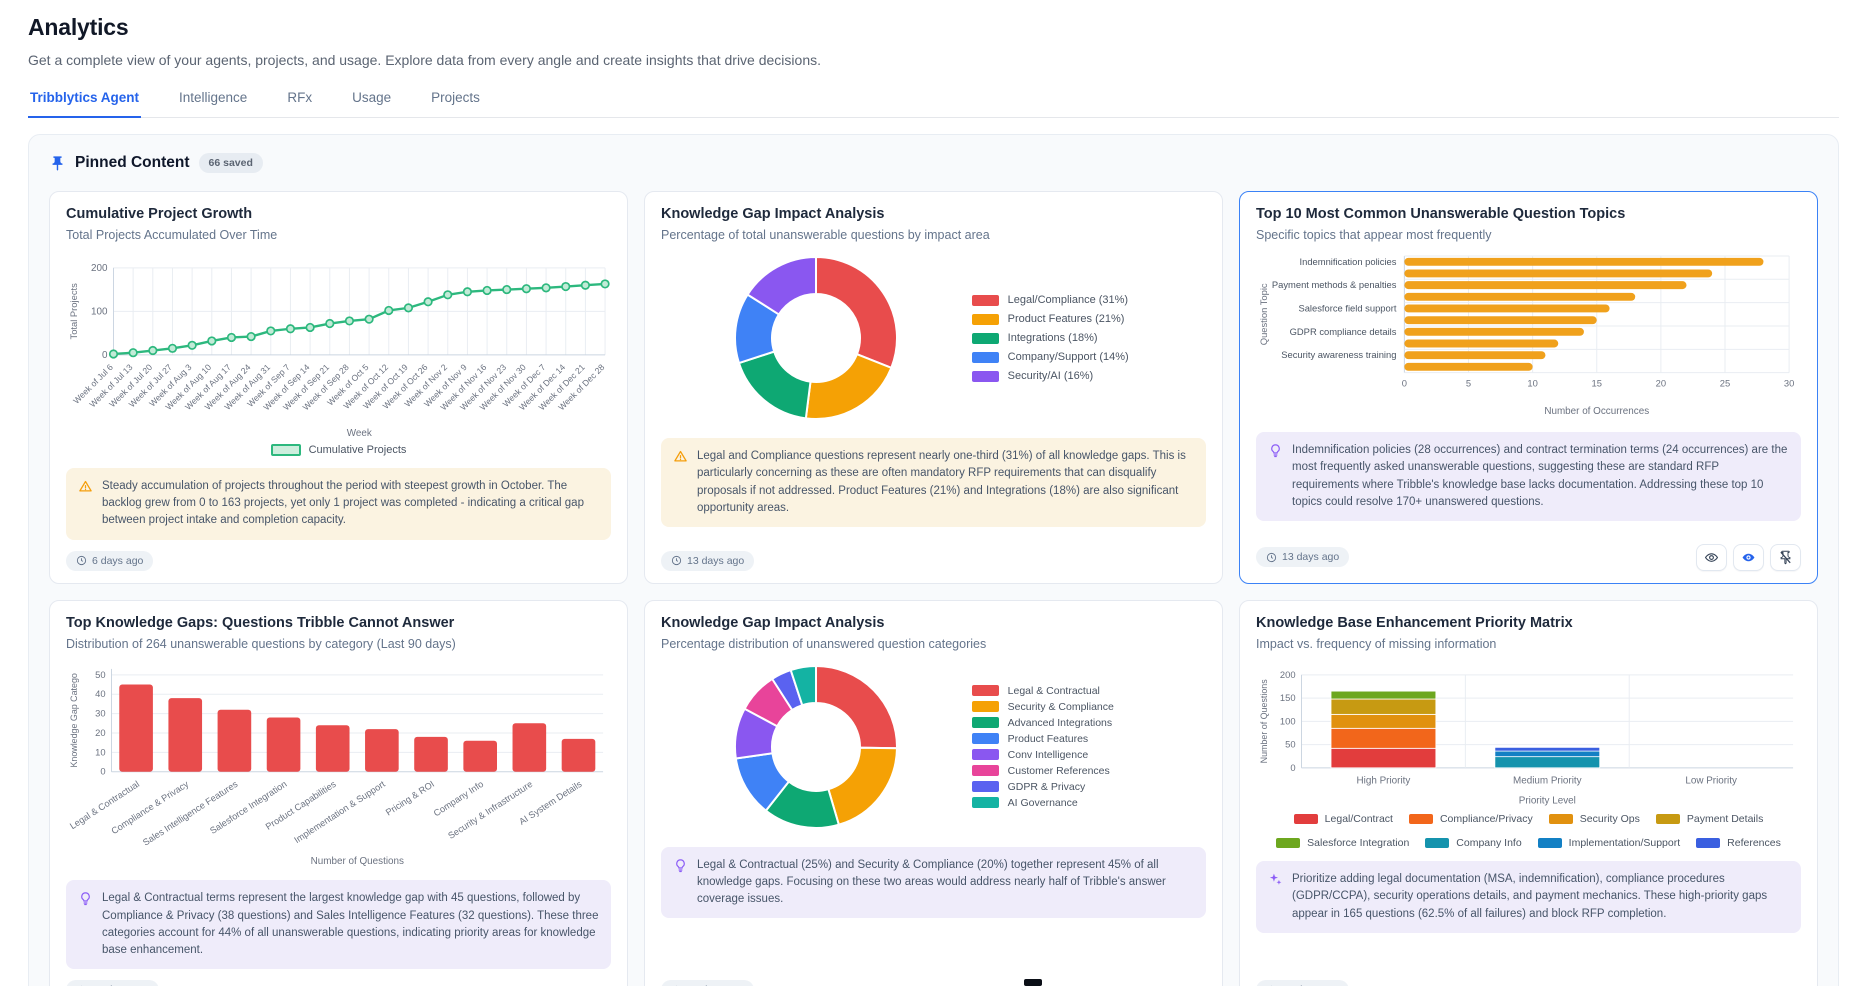  Describe the element at coordinates (359, 433) in the screenshot. I see `svg-text: Week` at that location.